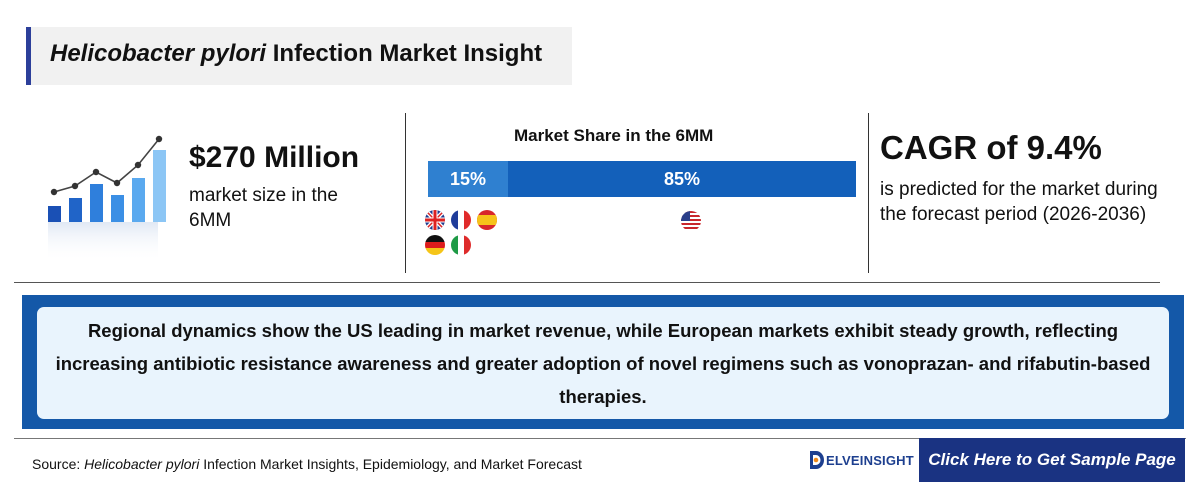 The height and width of the screenshot is (488, 1200). Describe the element at coordinates (691, 221) in the screenshot. I see `us-flag-icon` at that location.